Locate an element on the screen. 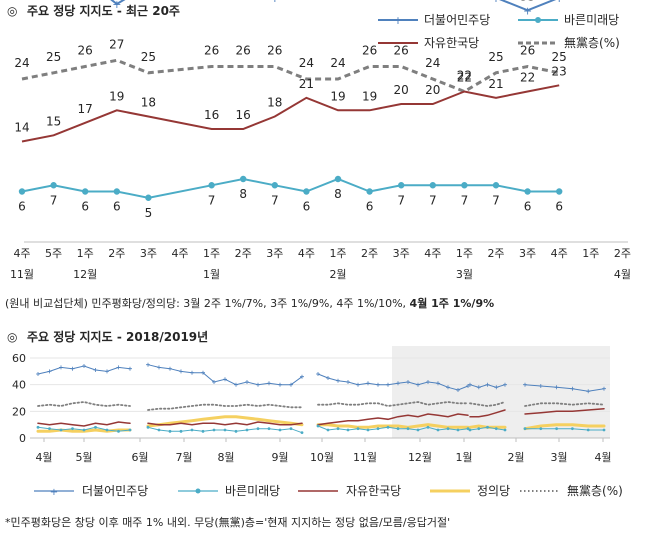  x-month-tick-label: 5월 is located at coordinates (83, 457).